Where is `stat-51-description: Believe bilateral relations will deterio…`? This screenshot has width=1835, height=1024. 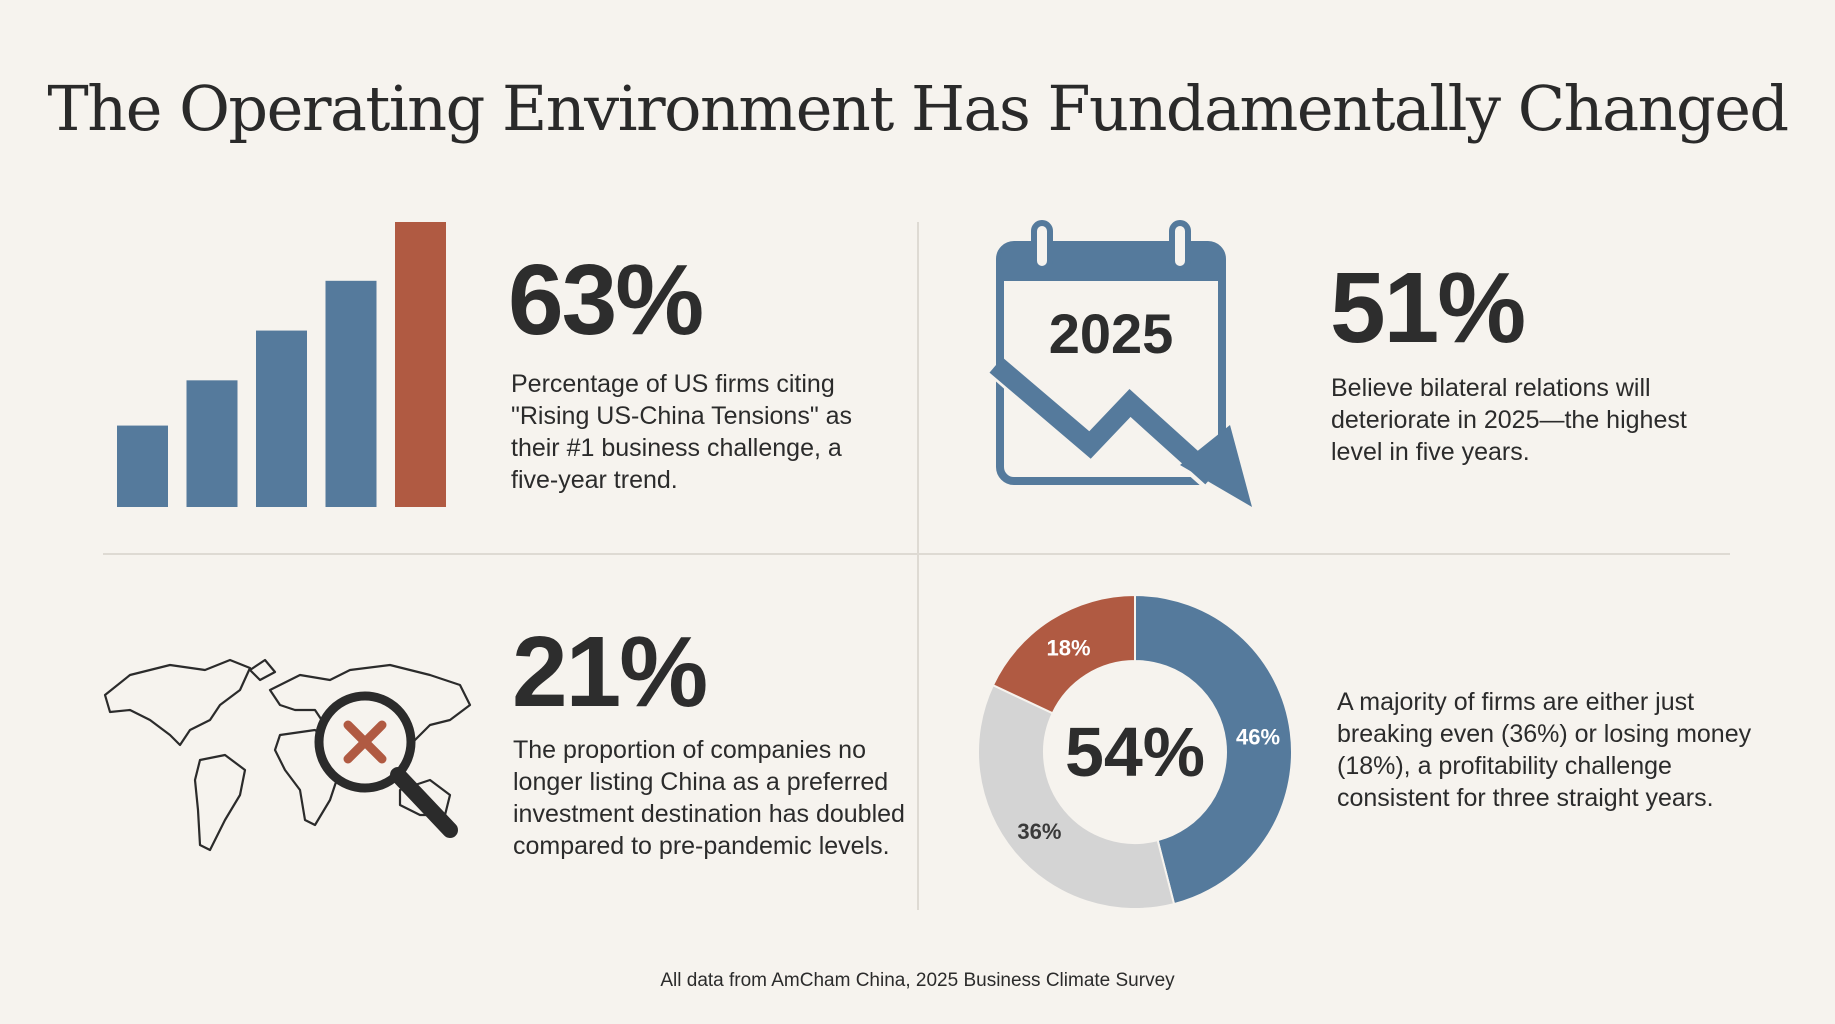
stat-51-description: Believe bilateral relations will deterio… is located at coordinates (1509, 420).